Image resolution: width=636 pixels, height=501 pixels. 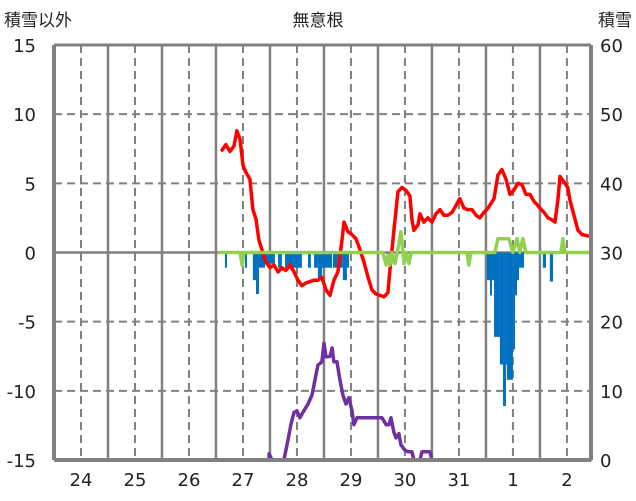 What do you see at coordinates (458, 480) in the screenshot?
I see `x-tick-label: 31` at bounding box center [458, 480].